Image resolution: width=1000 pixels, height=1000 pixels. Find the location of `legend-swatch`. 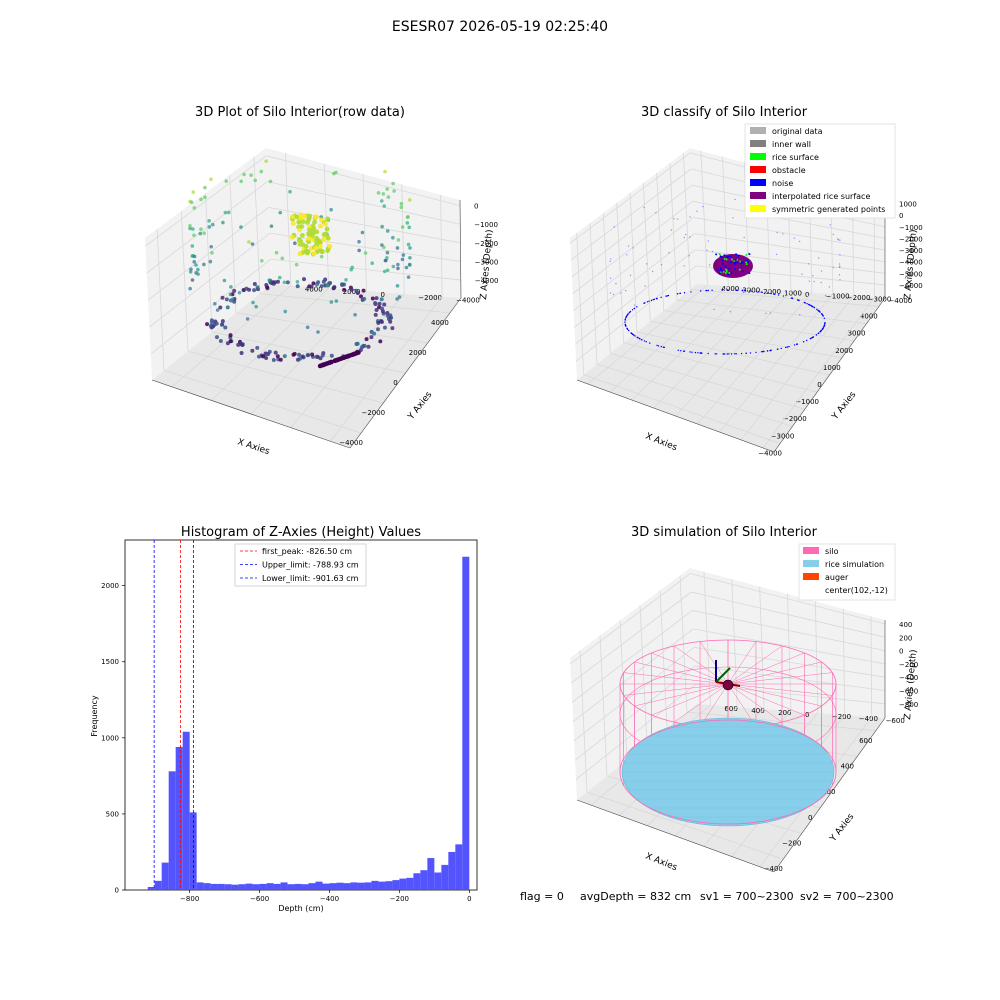

legend-swatch is located at coordinates (811, 576).